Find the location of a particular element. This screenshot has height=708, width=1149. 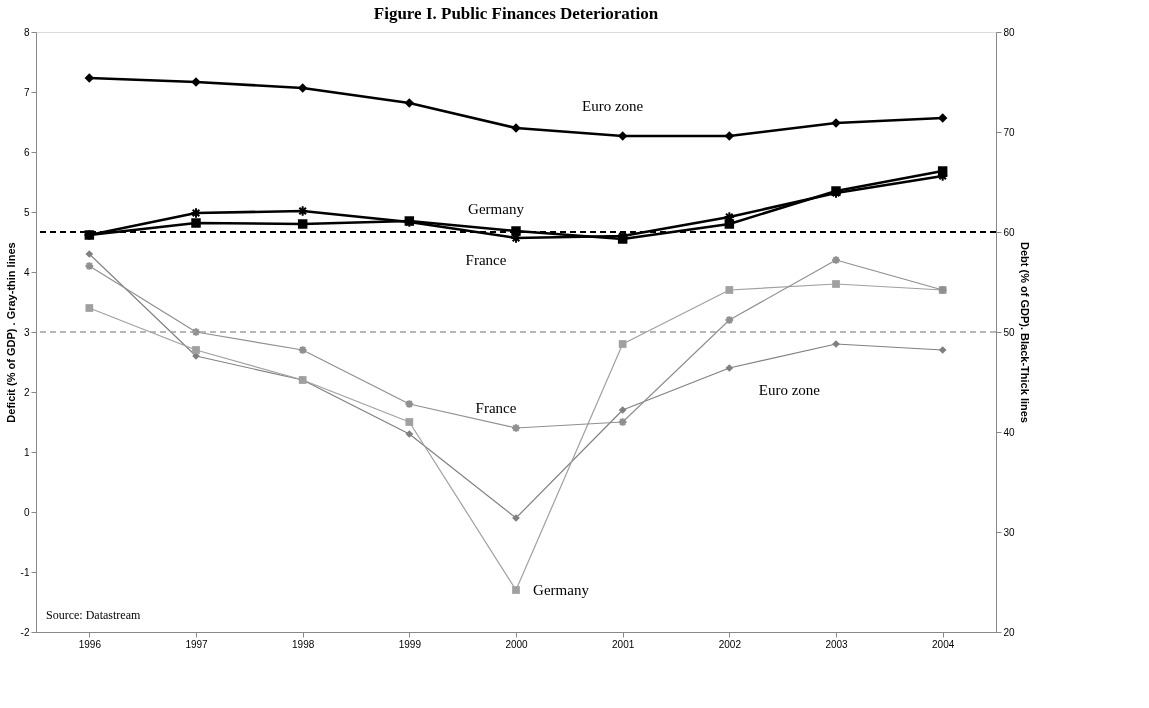

x-tick-label: 2002 is located at coordinates (730, 644).